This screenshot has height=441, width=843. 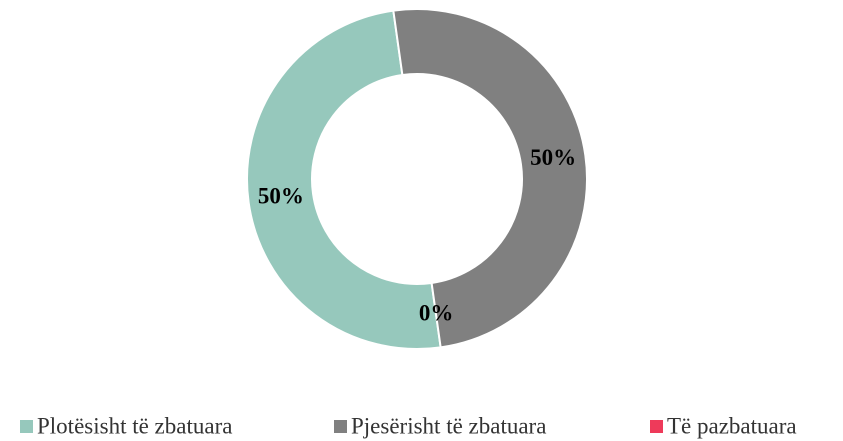 What do you see at coordinates (448, 425) in the screenshot?
I see `legend-label: Pjesërisht të zbatuara` at bounding box center [448, 425].